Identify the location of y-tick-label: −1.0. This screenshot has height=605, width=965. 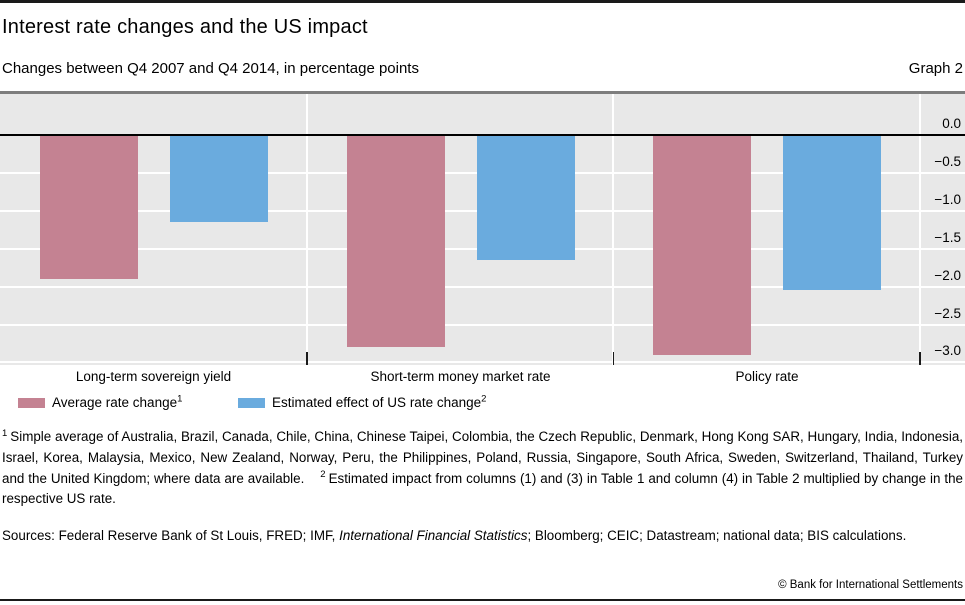
(947, 199).